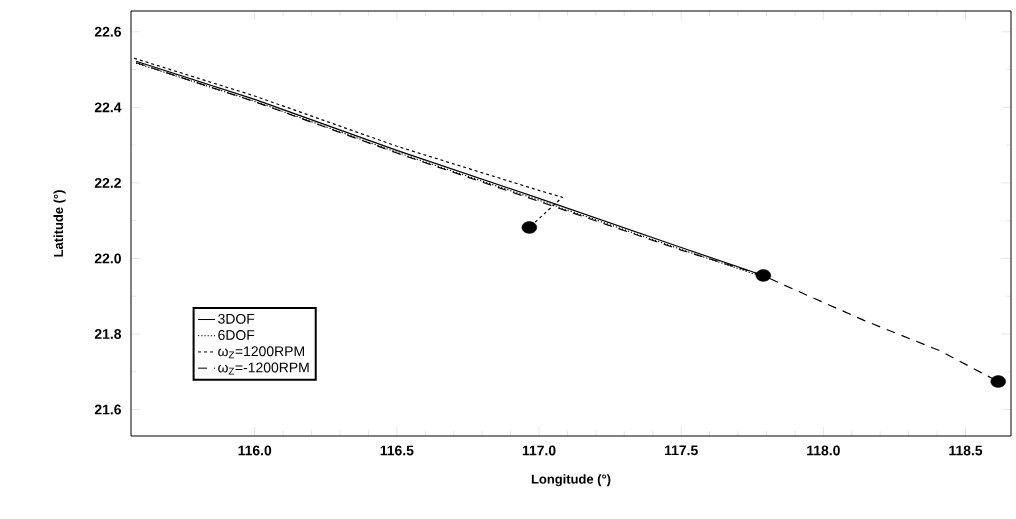 This screenshot has height=519, width=1016. Describe the element at coordinates (59, 223) in the screenshot. I see `y-axis-title: Latitude (°)` at that location.